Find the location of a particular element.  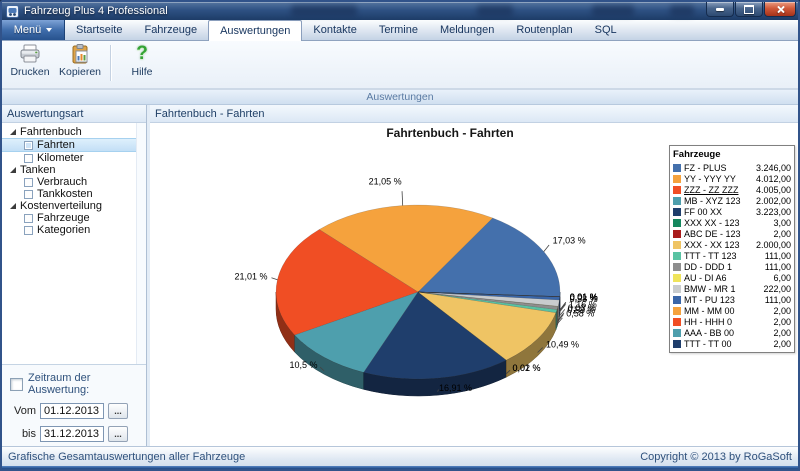

help-button: ? Hilfe is located at coordinates (142, 63).